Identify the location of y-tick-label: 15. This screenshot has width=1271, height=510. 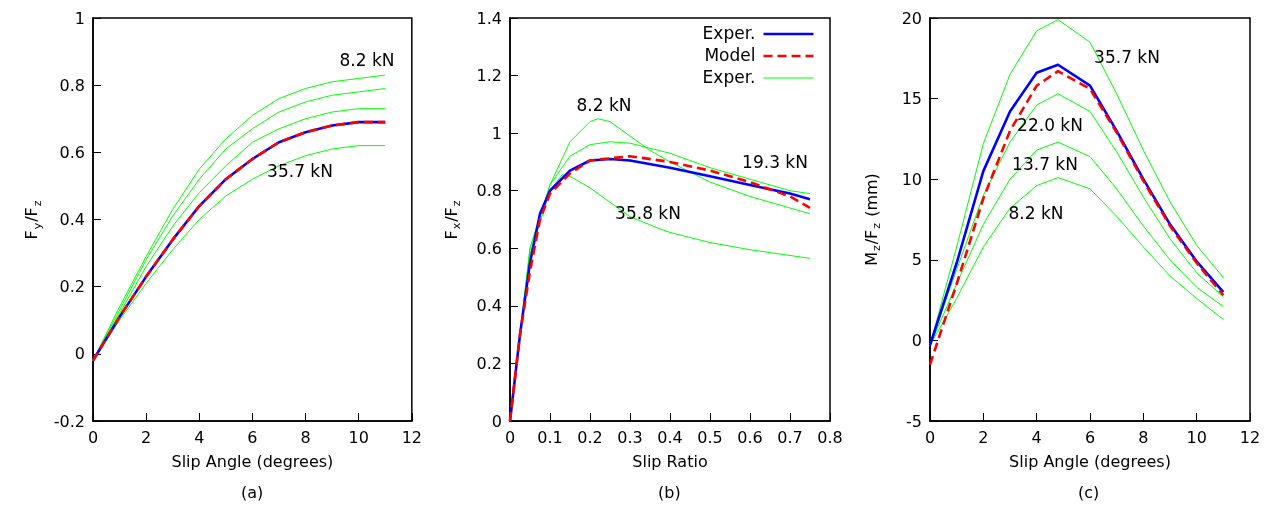
(911, 99).